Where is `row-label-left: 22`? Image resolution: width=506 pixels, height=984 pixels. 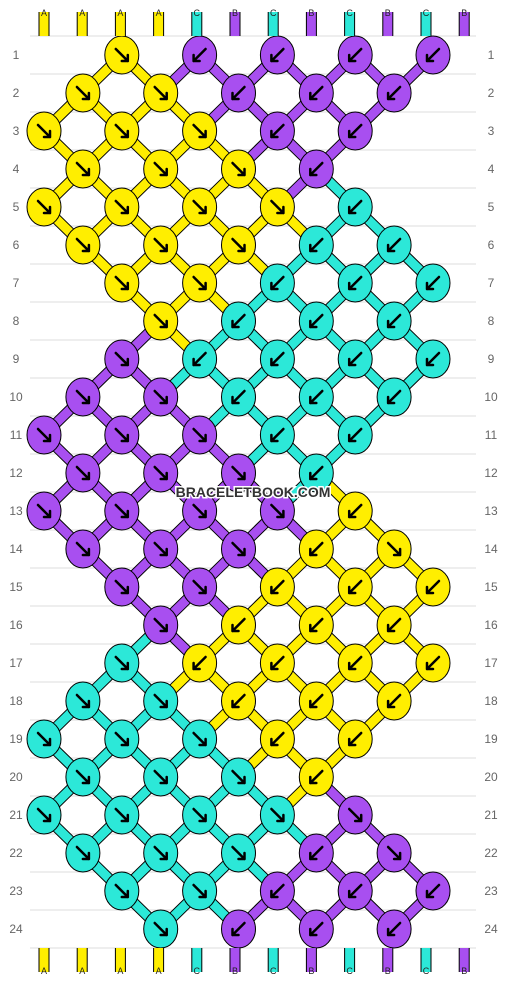
row-label-left: 22 is located at coordinates (16, 853).